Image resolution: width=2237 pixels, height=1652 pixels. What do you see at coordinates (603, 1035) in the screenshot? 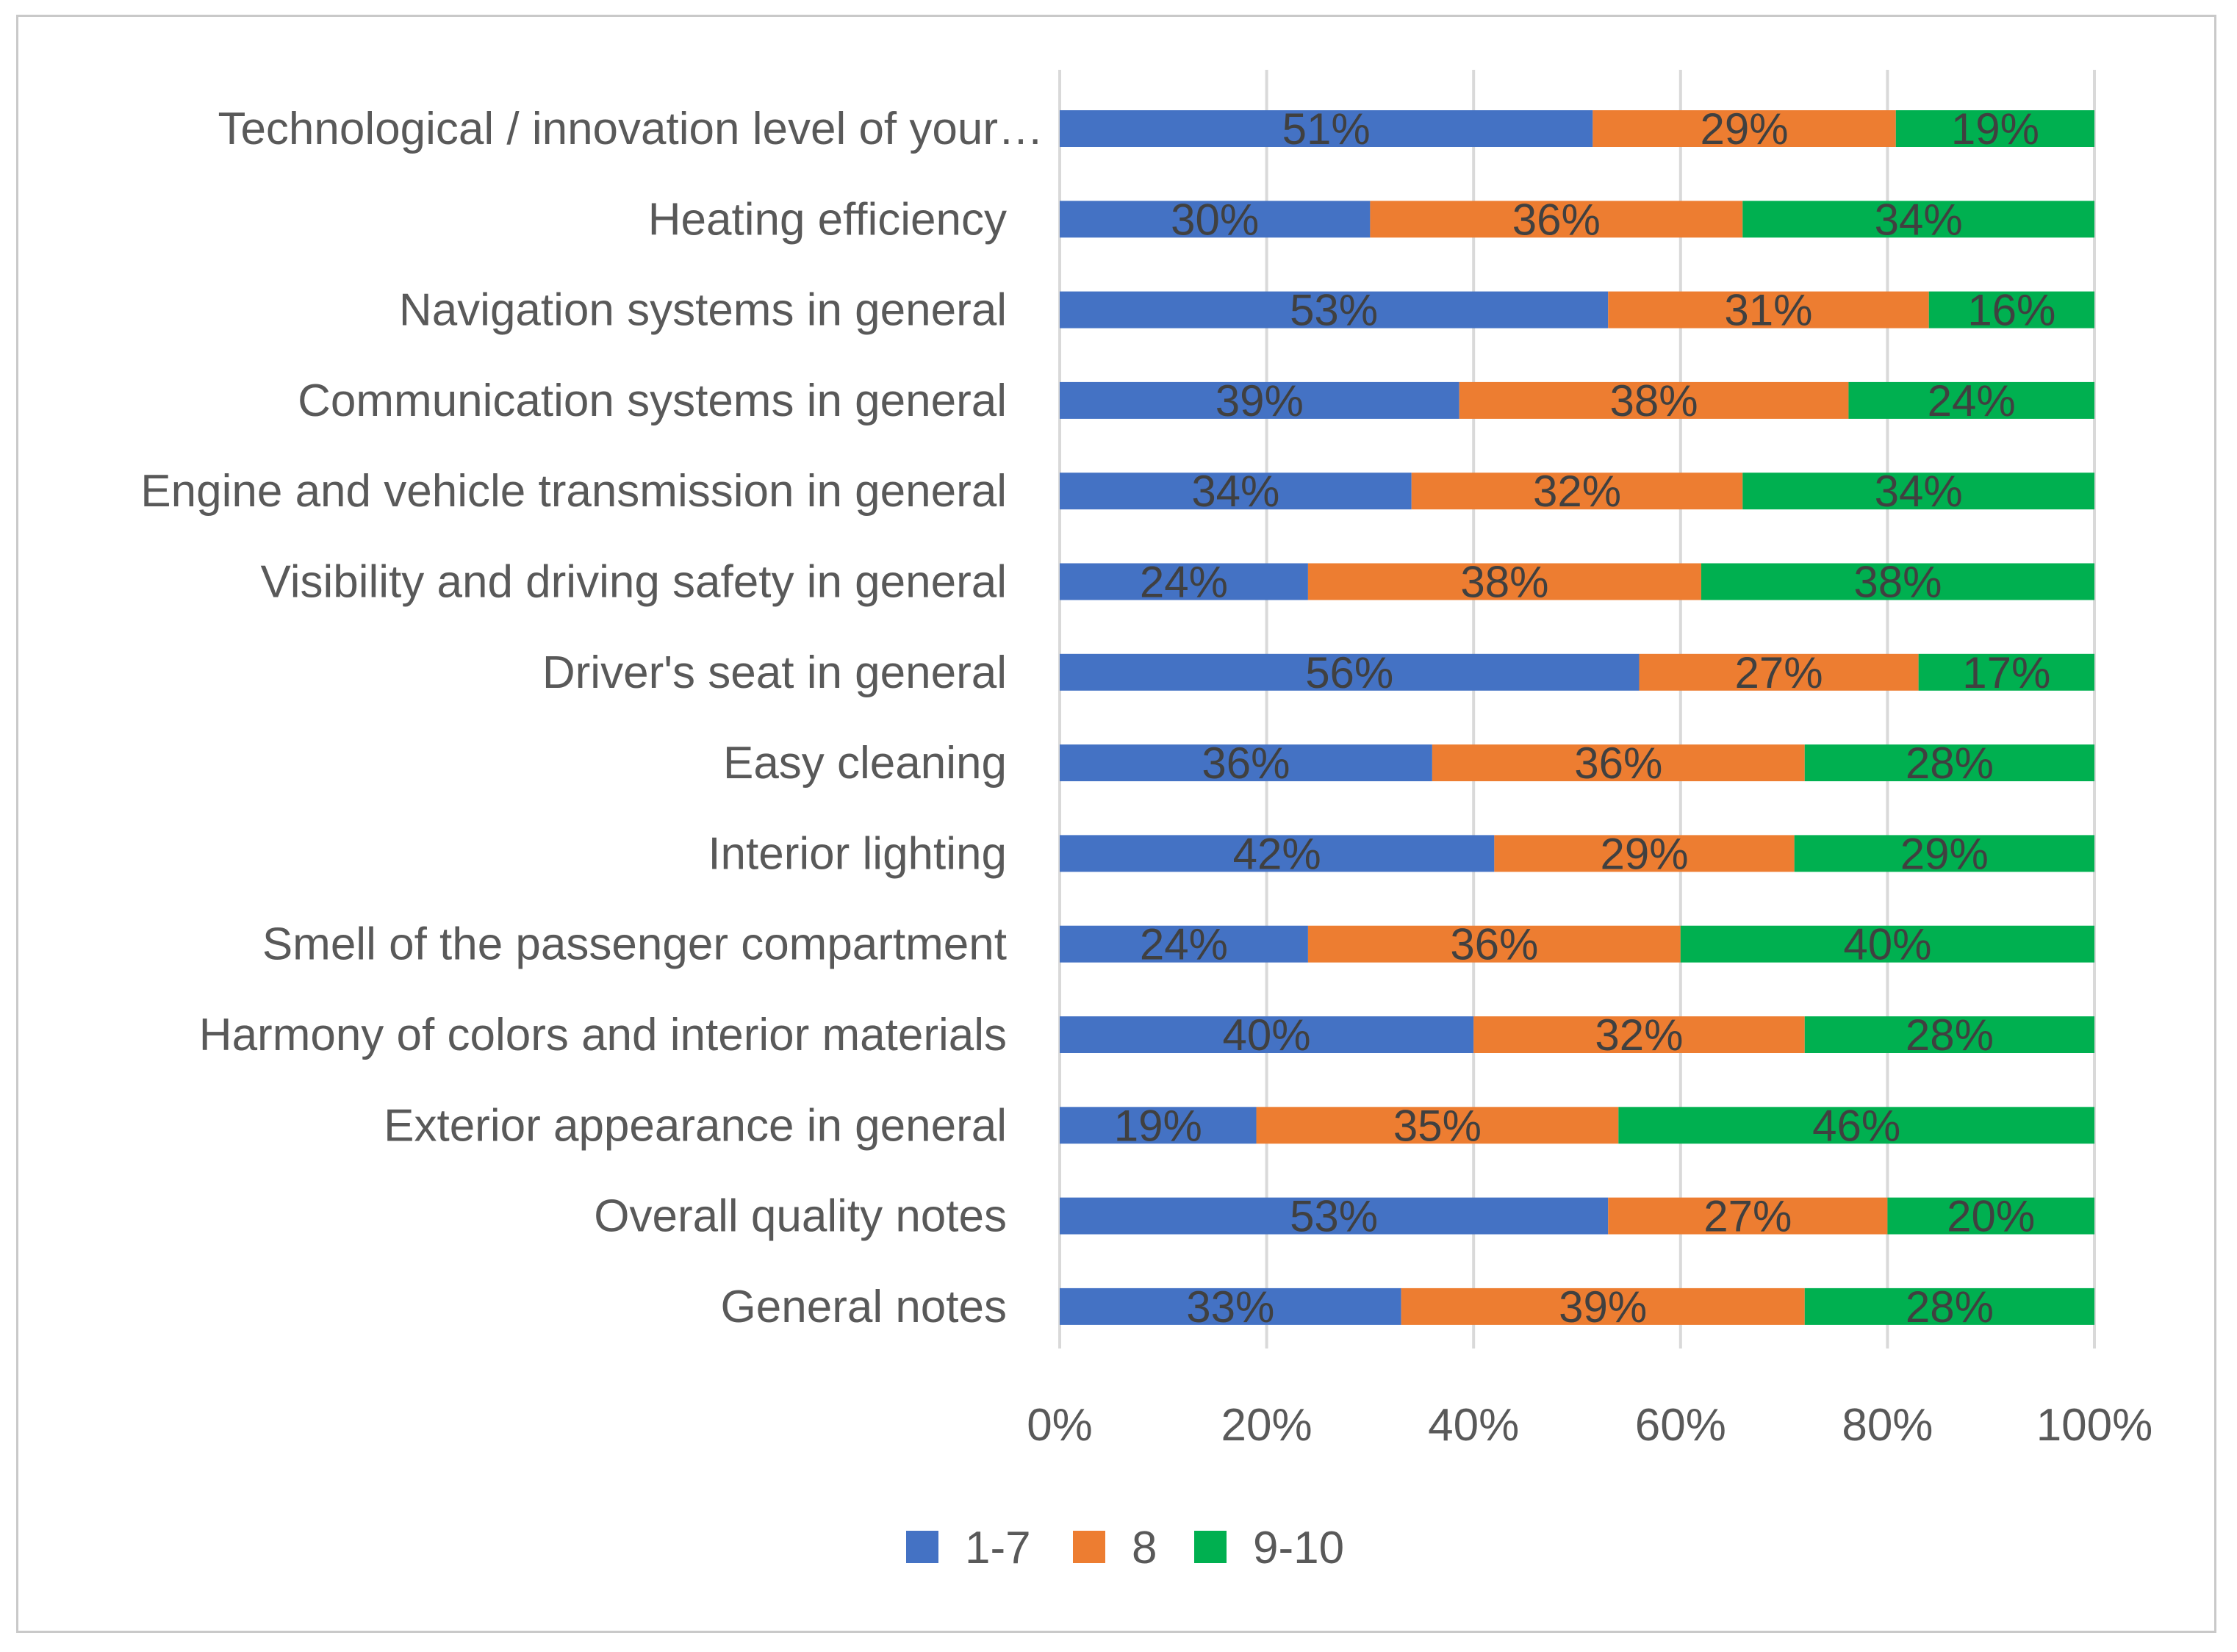
I see `category-label: Harmony of colors and interior materials` at bounding box center [603, 1035].